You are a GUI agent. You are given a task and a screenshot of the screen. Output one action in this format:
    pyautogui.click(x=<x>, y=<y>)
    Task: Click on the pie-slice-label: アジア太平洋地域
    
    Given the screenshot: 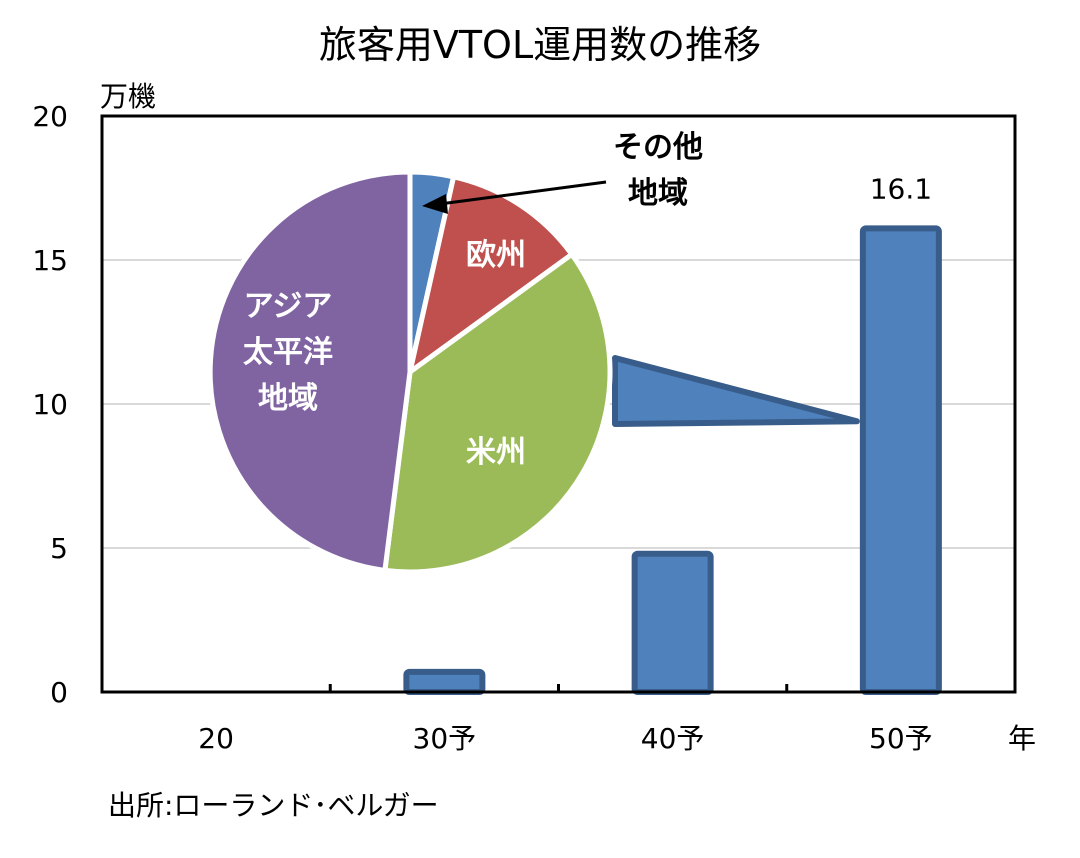 What is the action you would take?
    pyautogui.click(x=288, y=352)
    